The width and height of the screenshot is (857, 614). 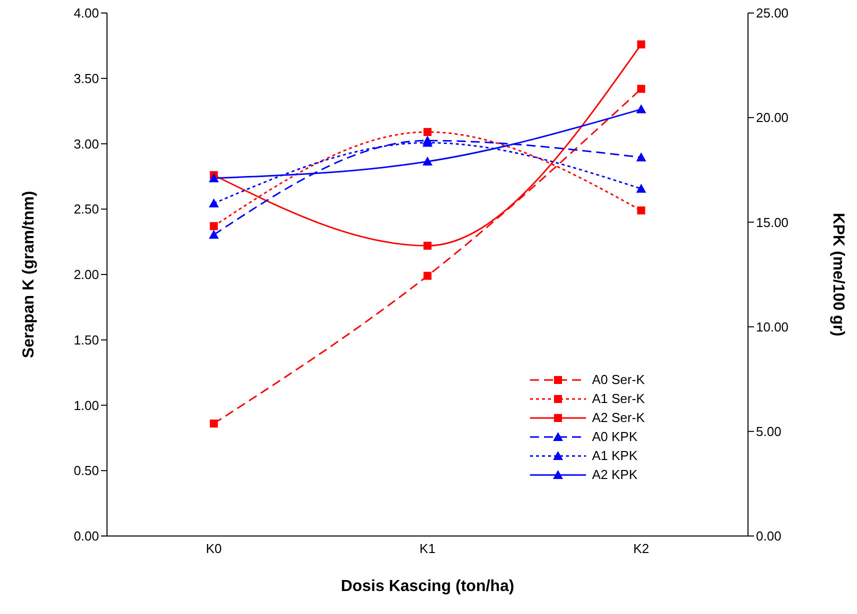 What do you see at coordinates (86, 78) in the screenshot?
I see `y-tick-label: 3.50` at bounding box center [86, 78].